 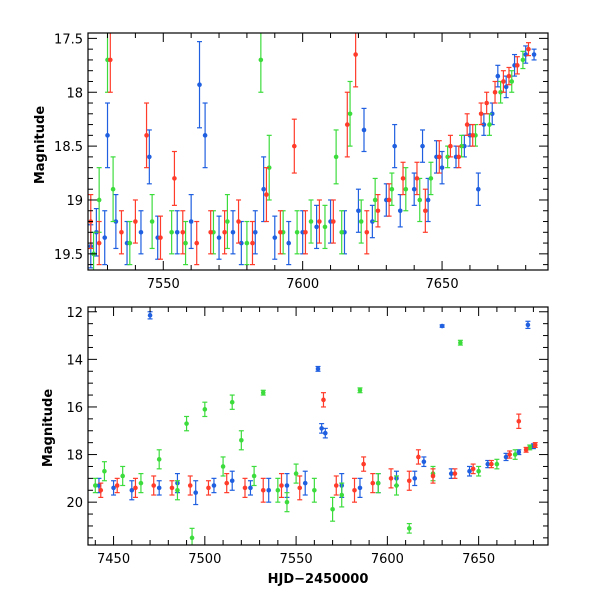 I want to click on x-tick-label: 7650, so click(x=478, y=559).